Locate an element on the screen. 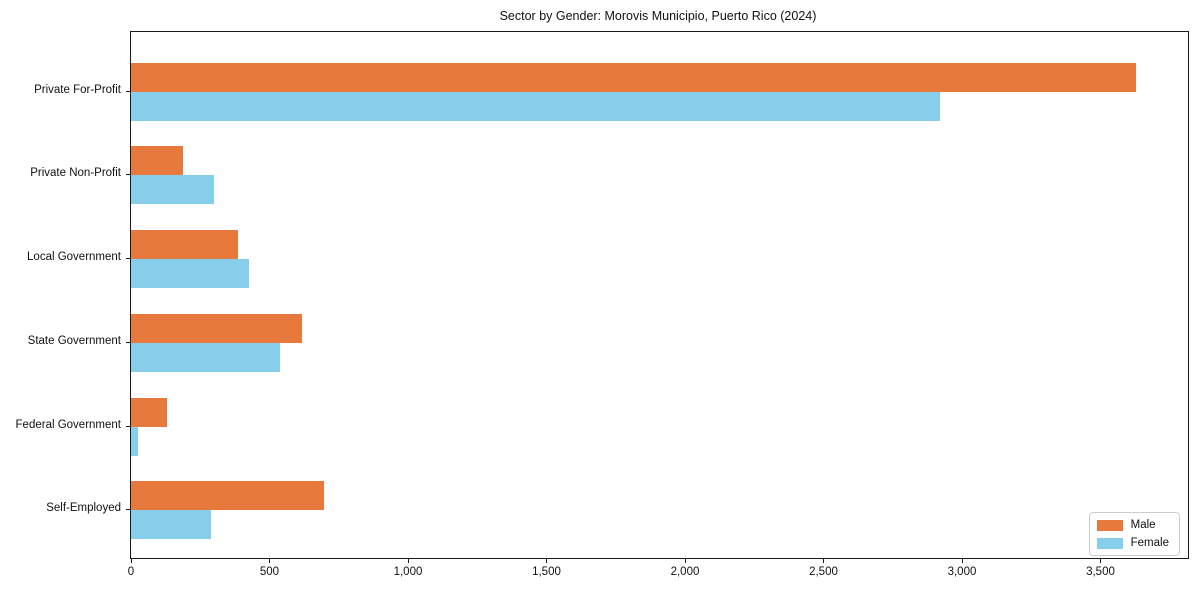 This screenshot has height=600, width=1200. bar-male-private-non-profit is located at coordinates (157, 161).